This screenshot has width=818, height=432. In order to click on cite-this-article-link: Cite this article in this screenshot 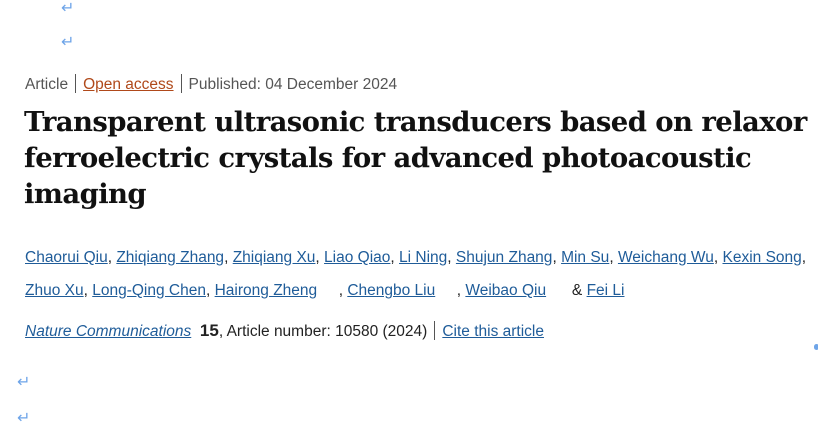, I will do `click(493, 331)`.